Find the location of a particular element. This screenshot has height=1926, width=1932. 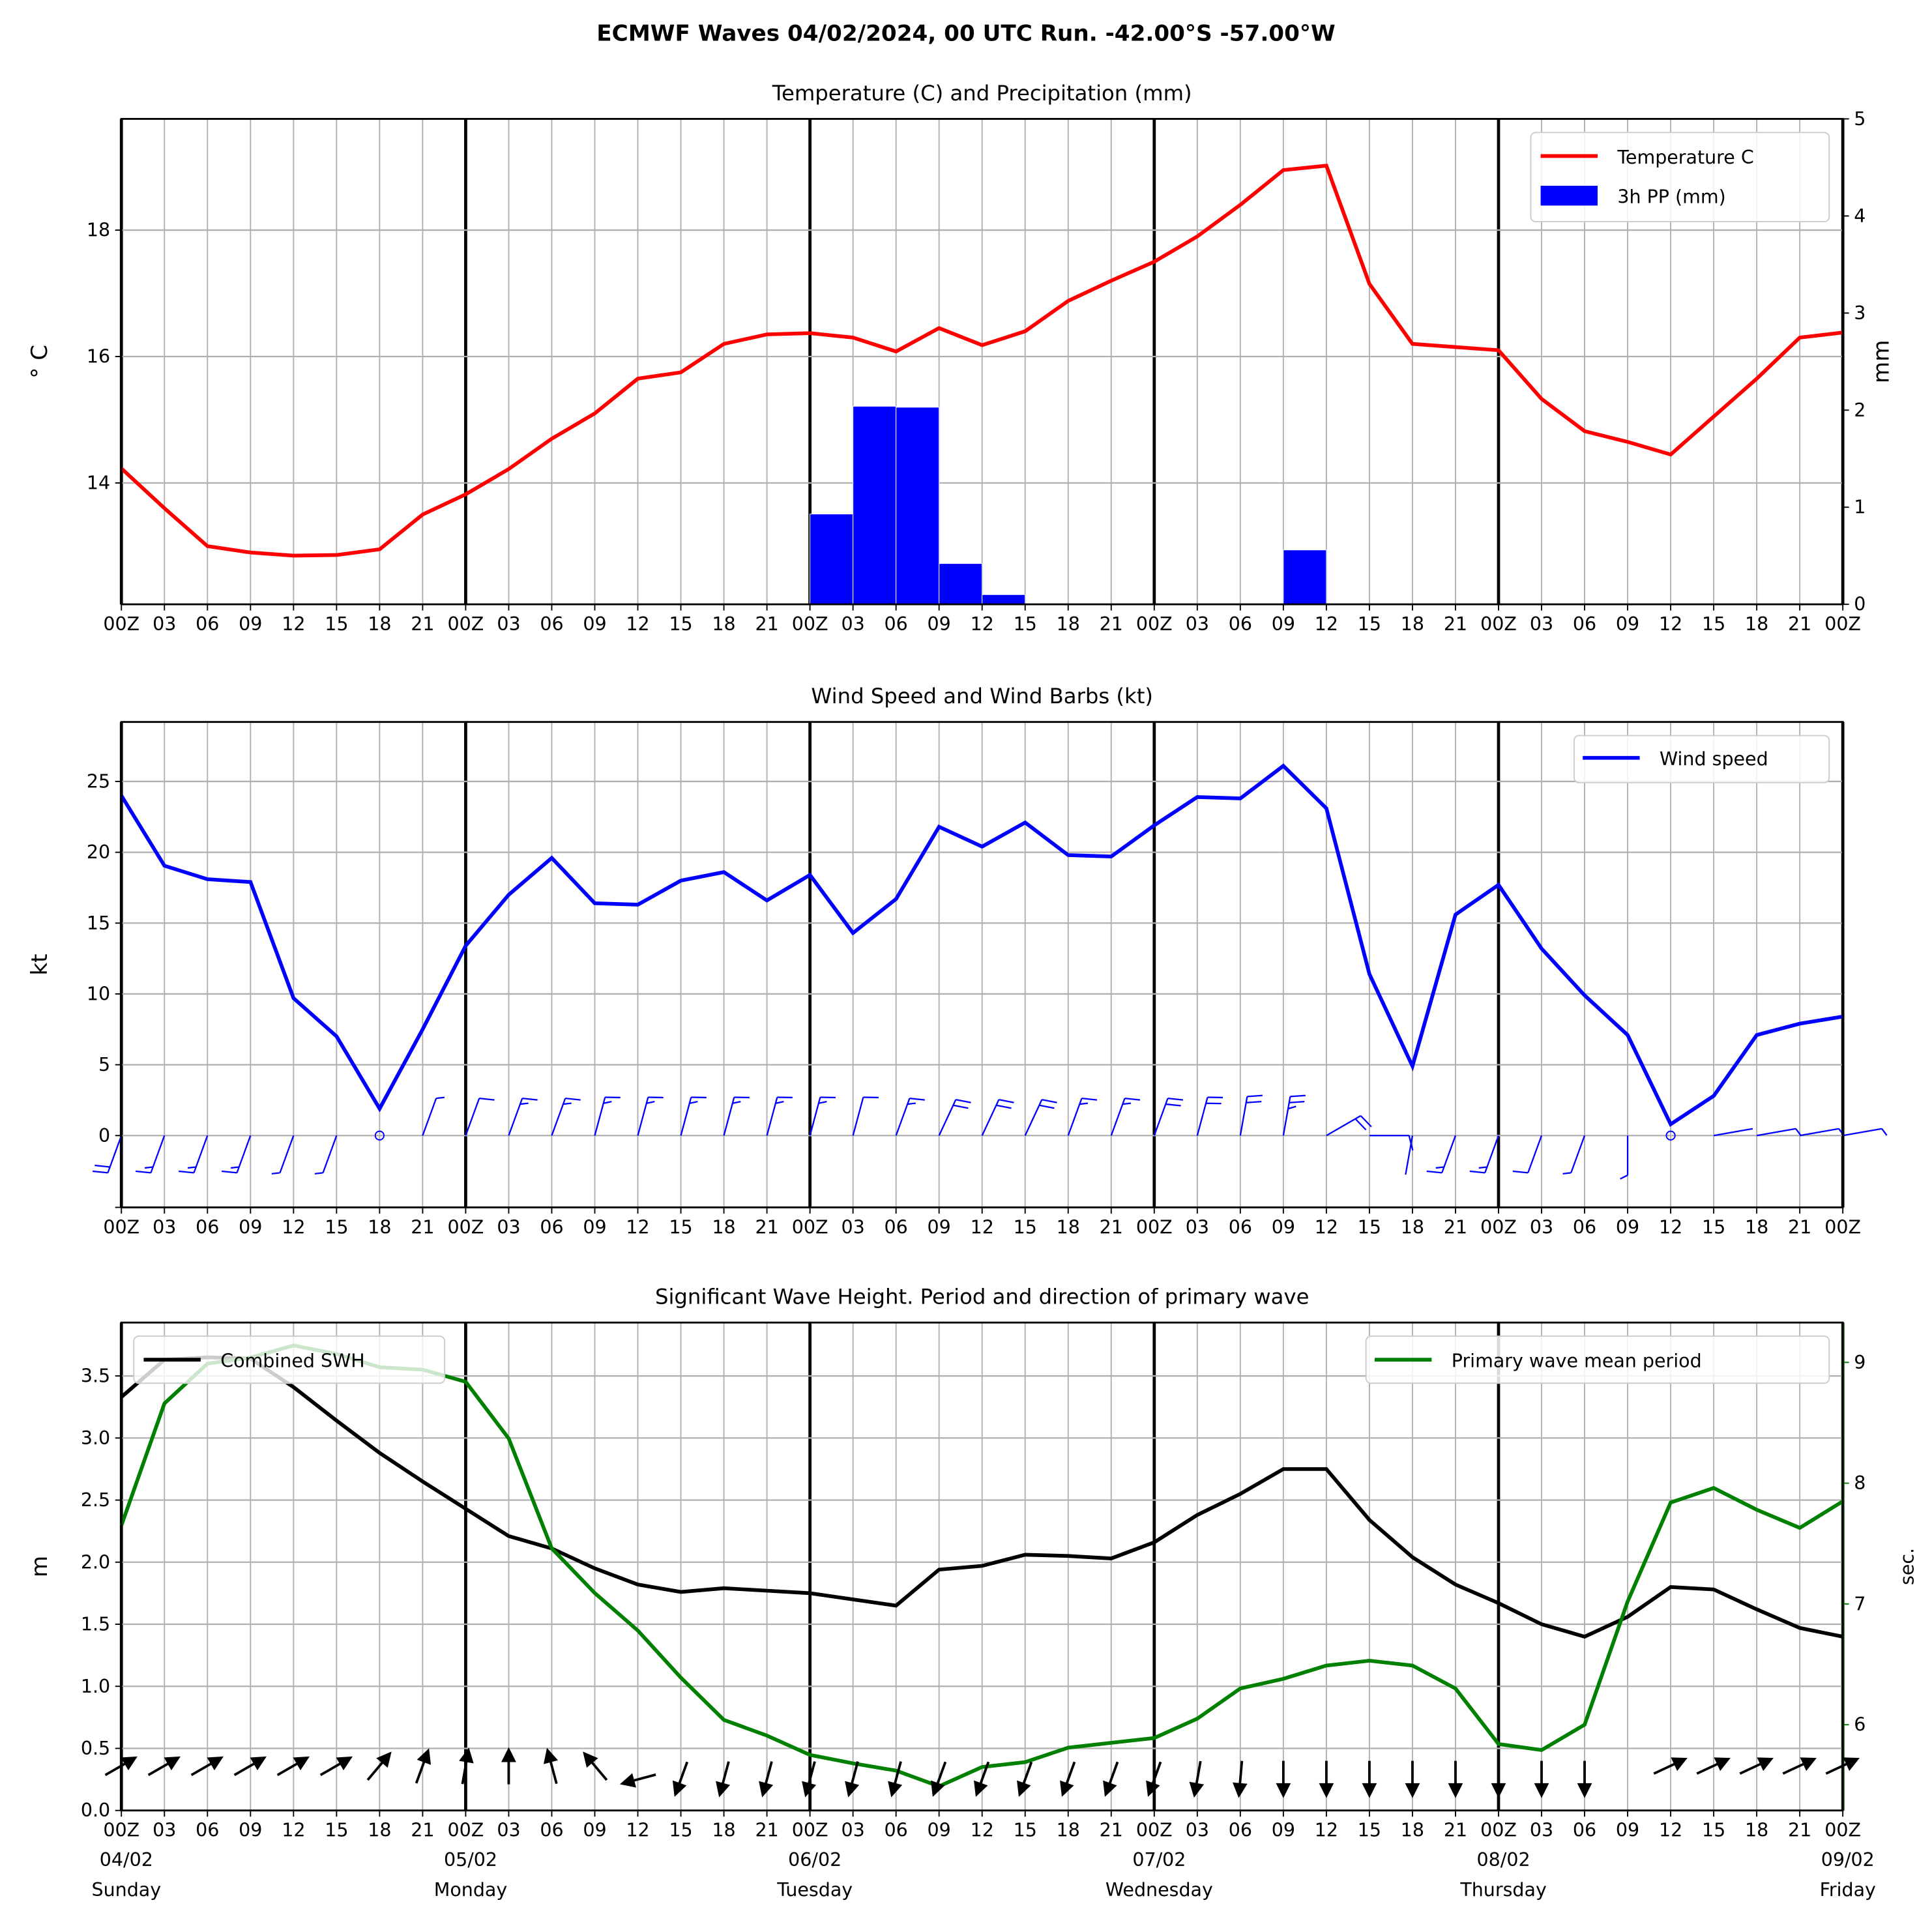

y-tick-label: 15 is located at coordinates (98, 923).